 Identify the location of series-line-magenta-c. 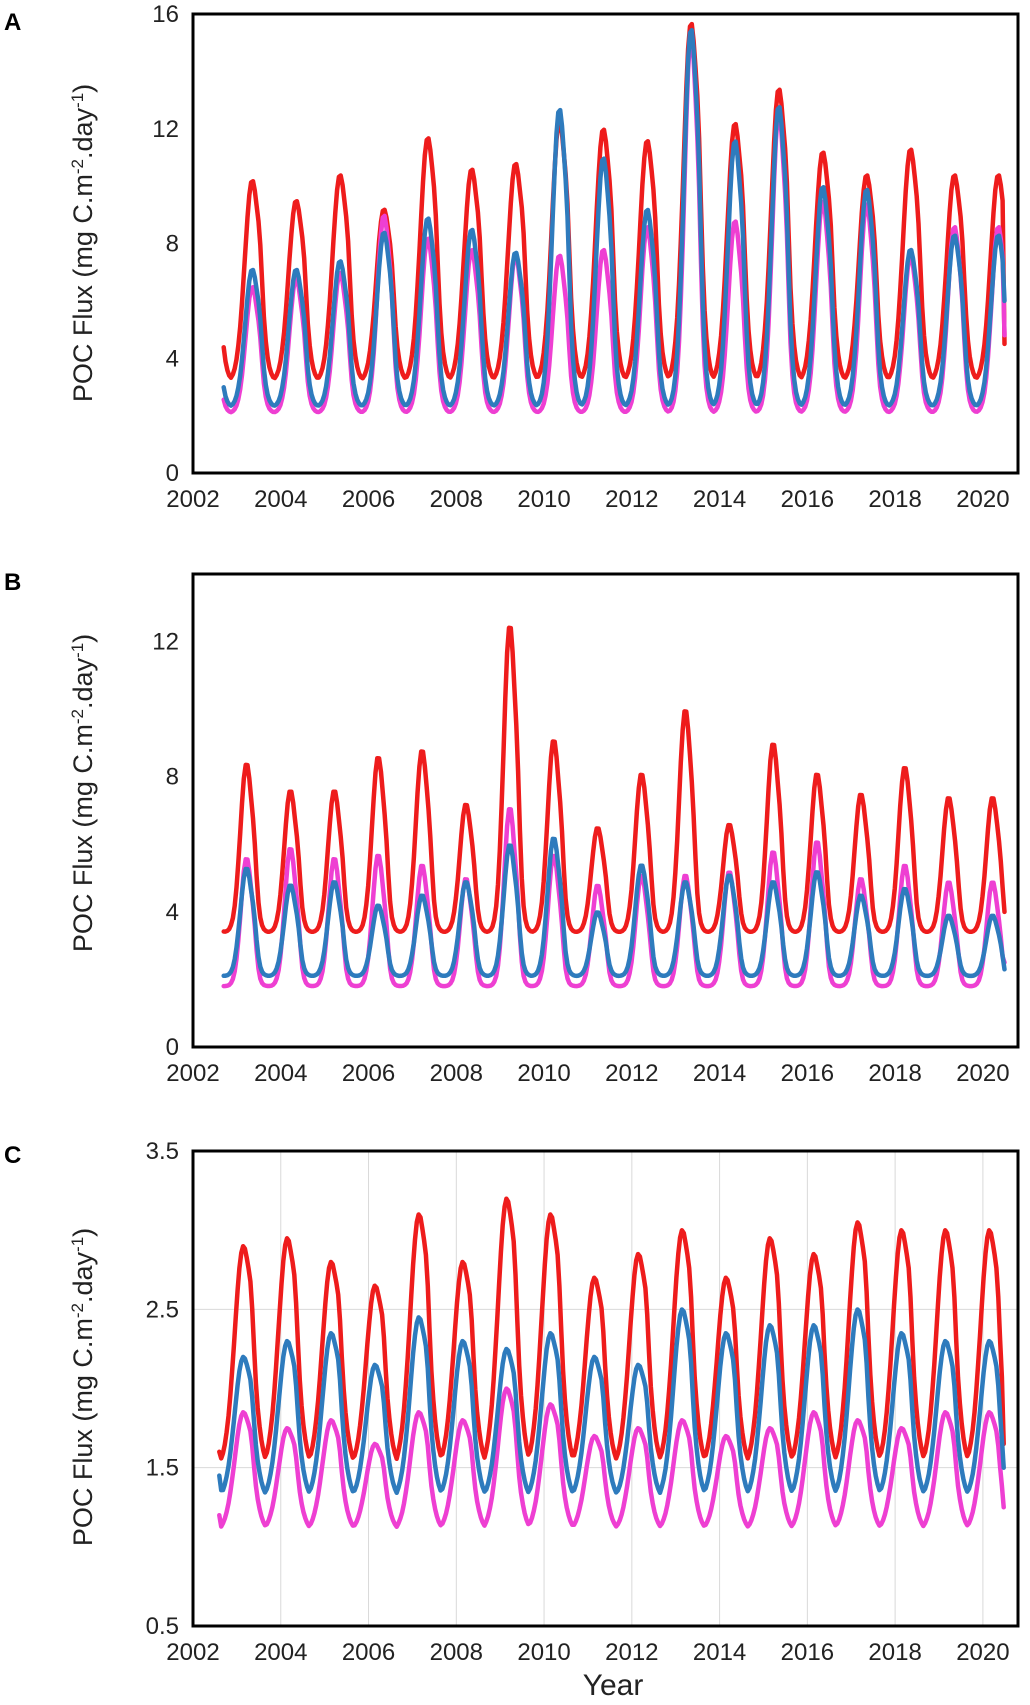
(611, 1458).